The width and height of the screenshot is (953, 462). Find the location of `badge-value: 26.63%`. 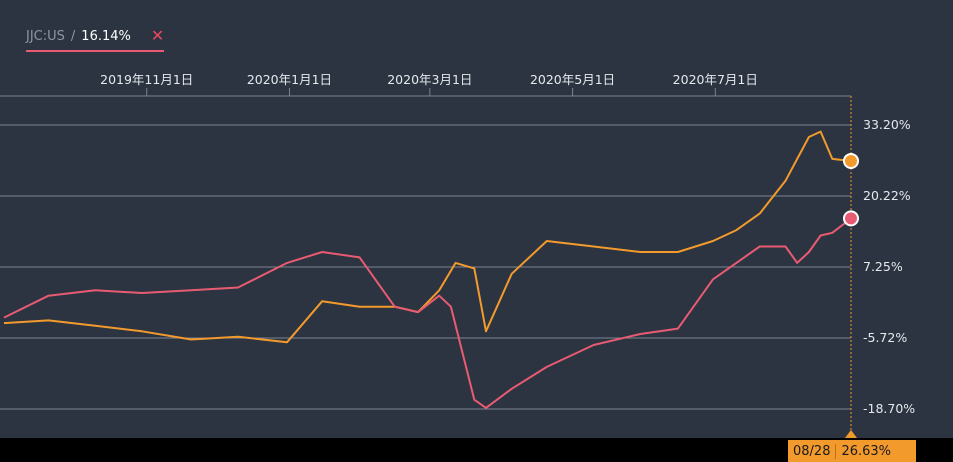

badge-value: 26.63% is located at coordinates (866, 451).